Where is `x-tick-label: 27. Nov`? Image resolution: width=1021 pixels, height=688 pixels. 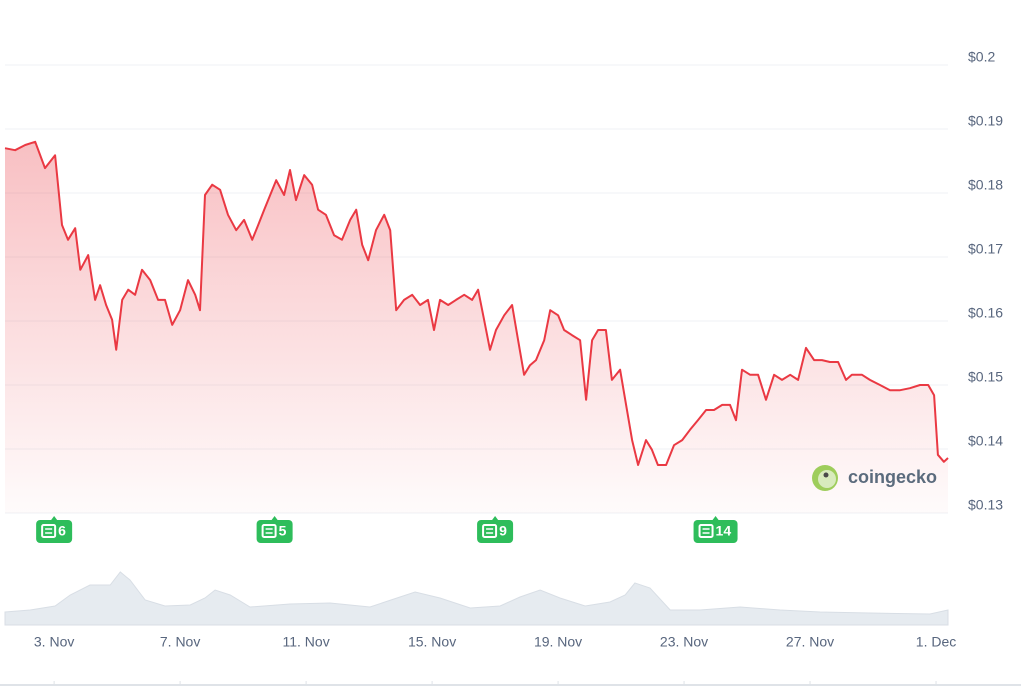
x-tick-label: 27. Nov is located at coordinates (810, 642).